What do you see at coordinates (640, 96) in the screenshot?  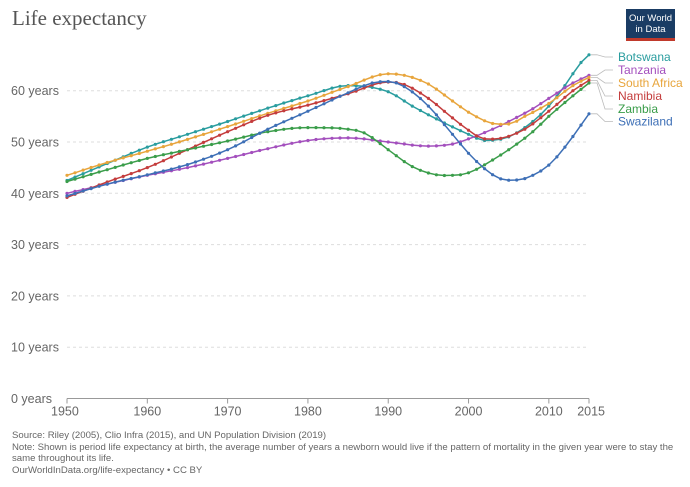 I see `legend-label-namibia: Namibia` at bounding box center [640, 96].